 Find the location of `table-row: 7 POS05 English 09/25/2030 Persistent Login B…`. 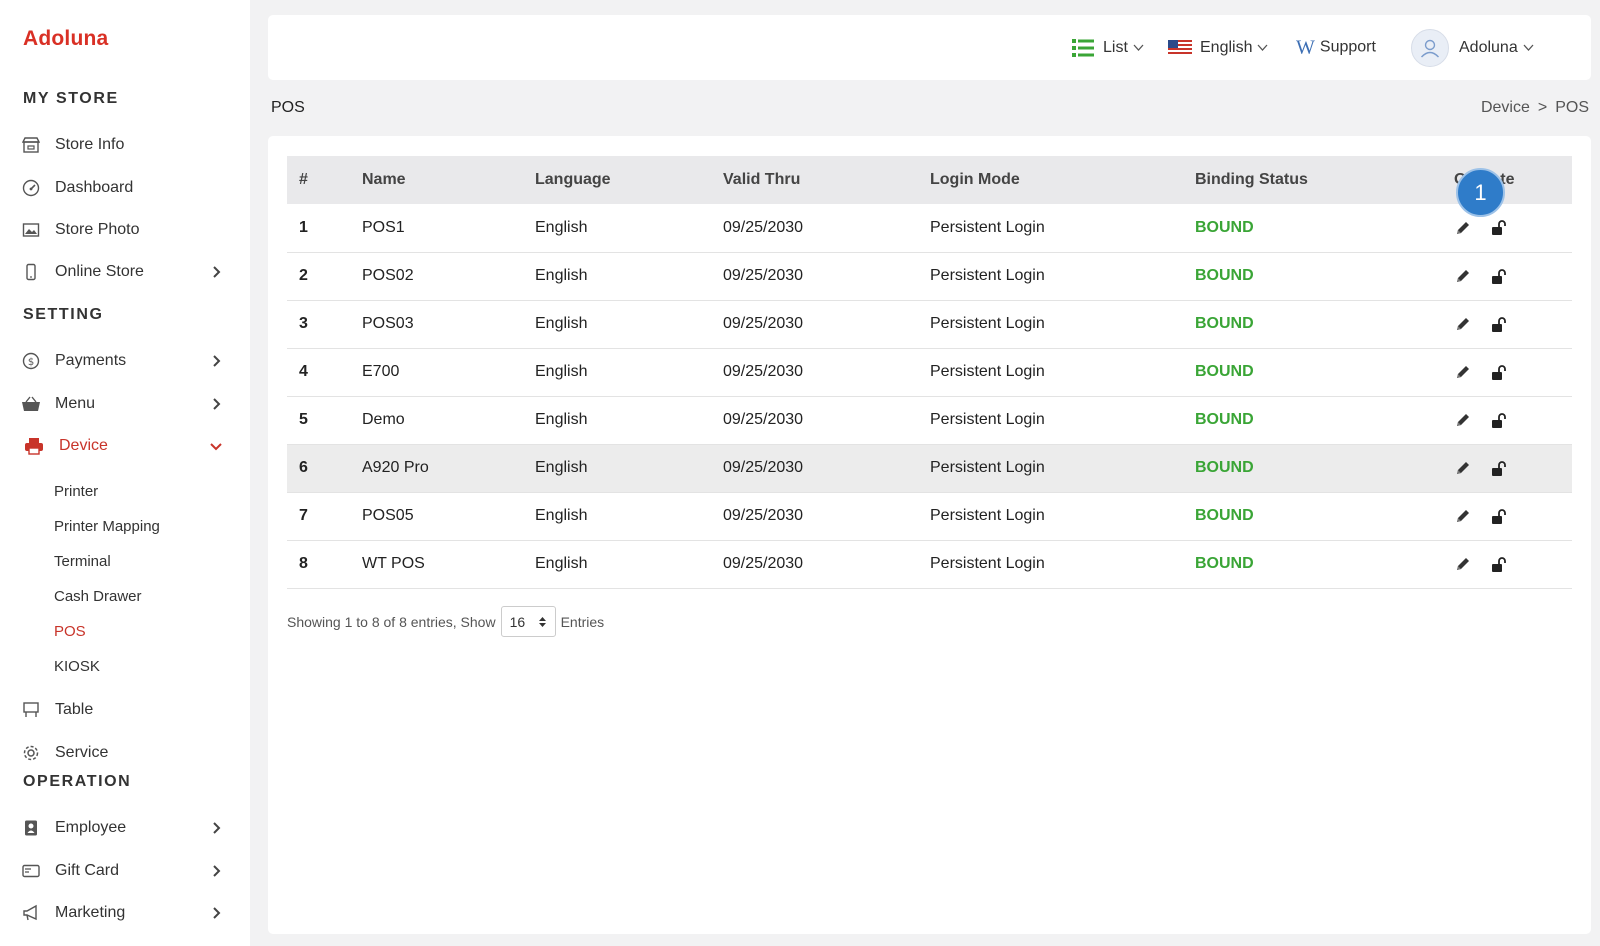

table-row: 7 POS05 English 09/25/2030 Persistent Login B… is located at coordinates (929, 516).